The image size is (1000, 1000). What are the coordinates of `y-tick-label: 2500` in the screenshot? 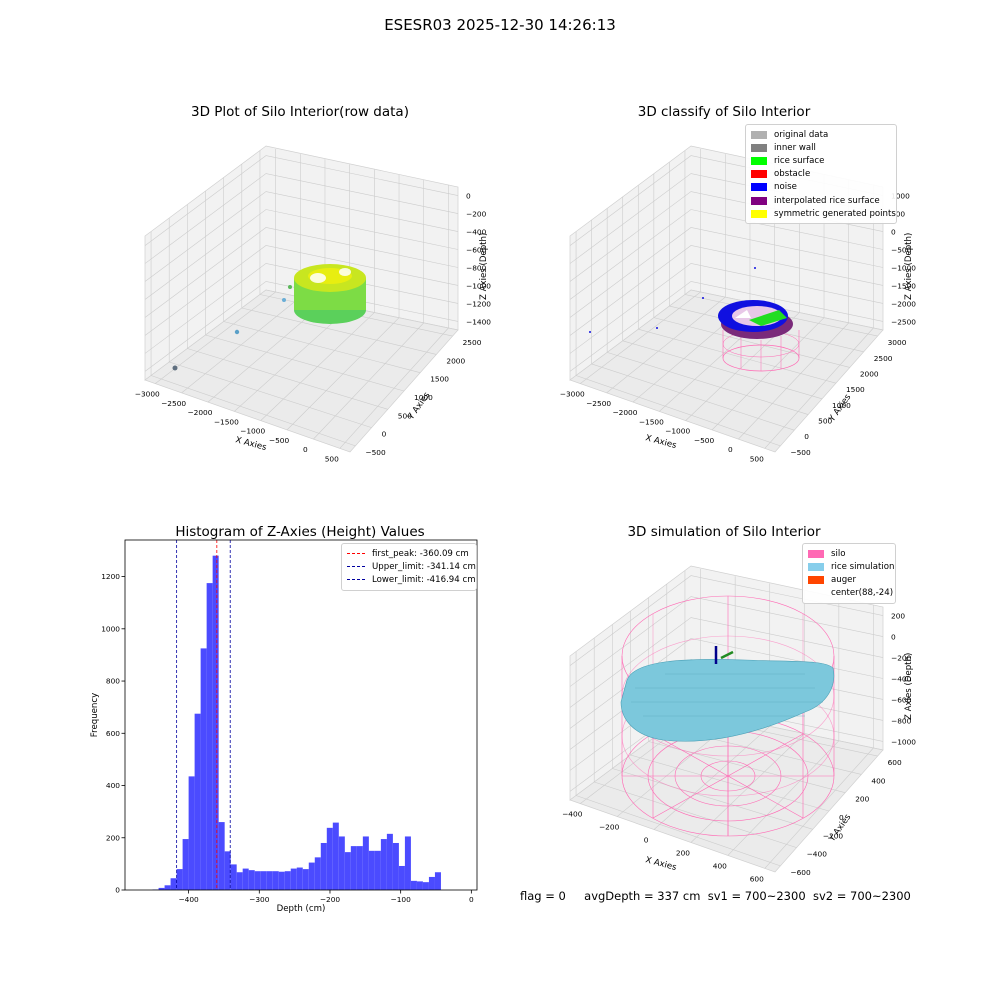 It's located at (472, 342).